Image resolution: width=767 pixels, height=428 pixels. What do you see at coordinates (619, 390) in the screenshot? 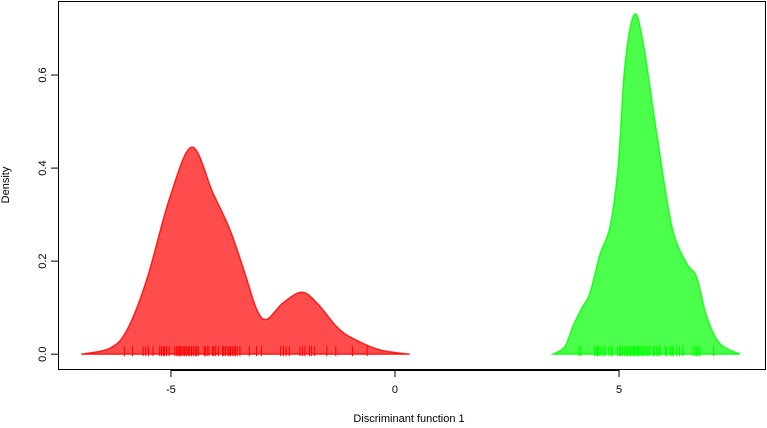
I see `x-tick-label: 5` at bounding box center [619, 390].